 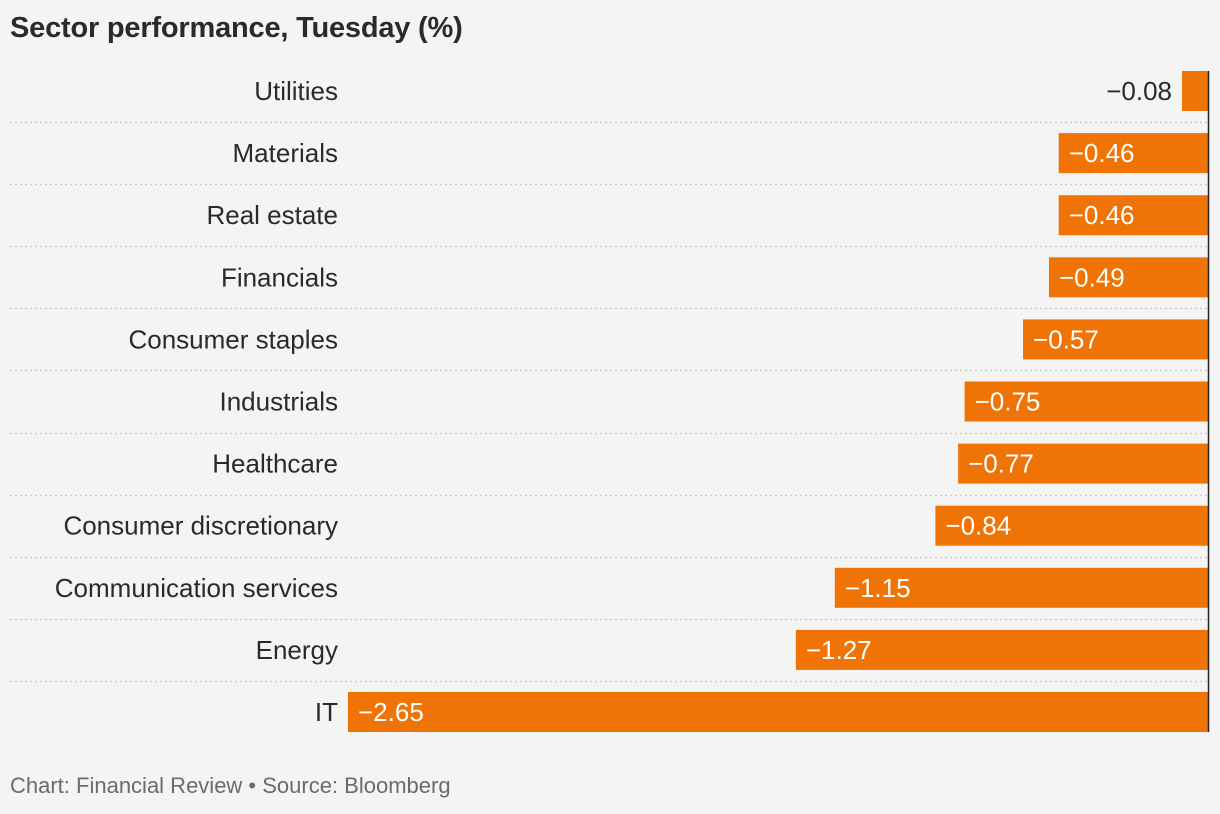 I want to click on value-label: −1.15, so click(x=878, y=588).